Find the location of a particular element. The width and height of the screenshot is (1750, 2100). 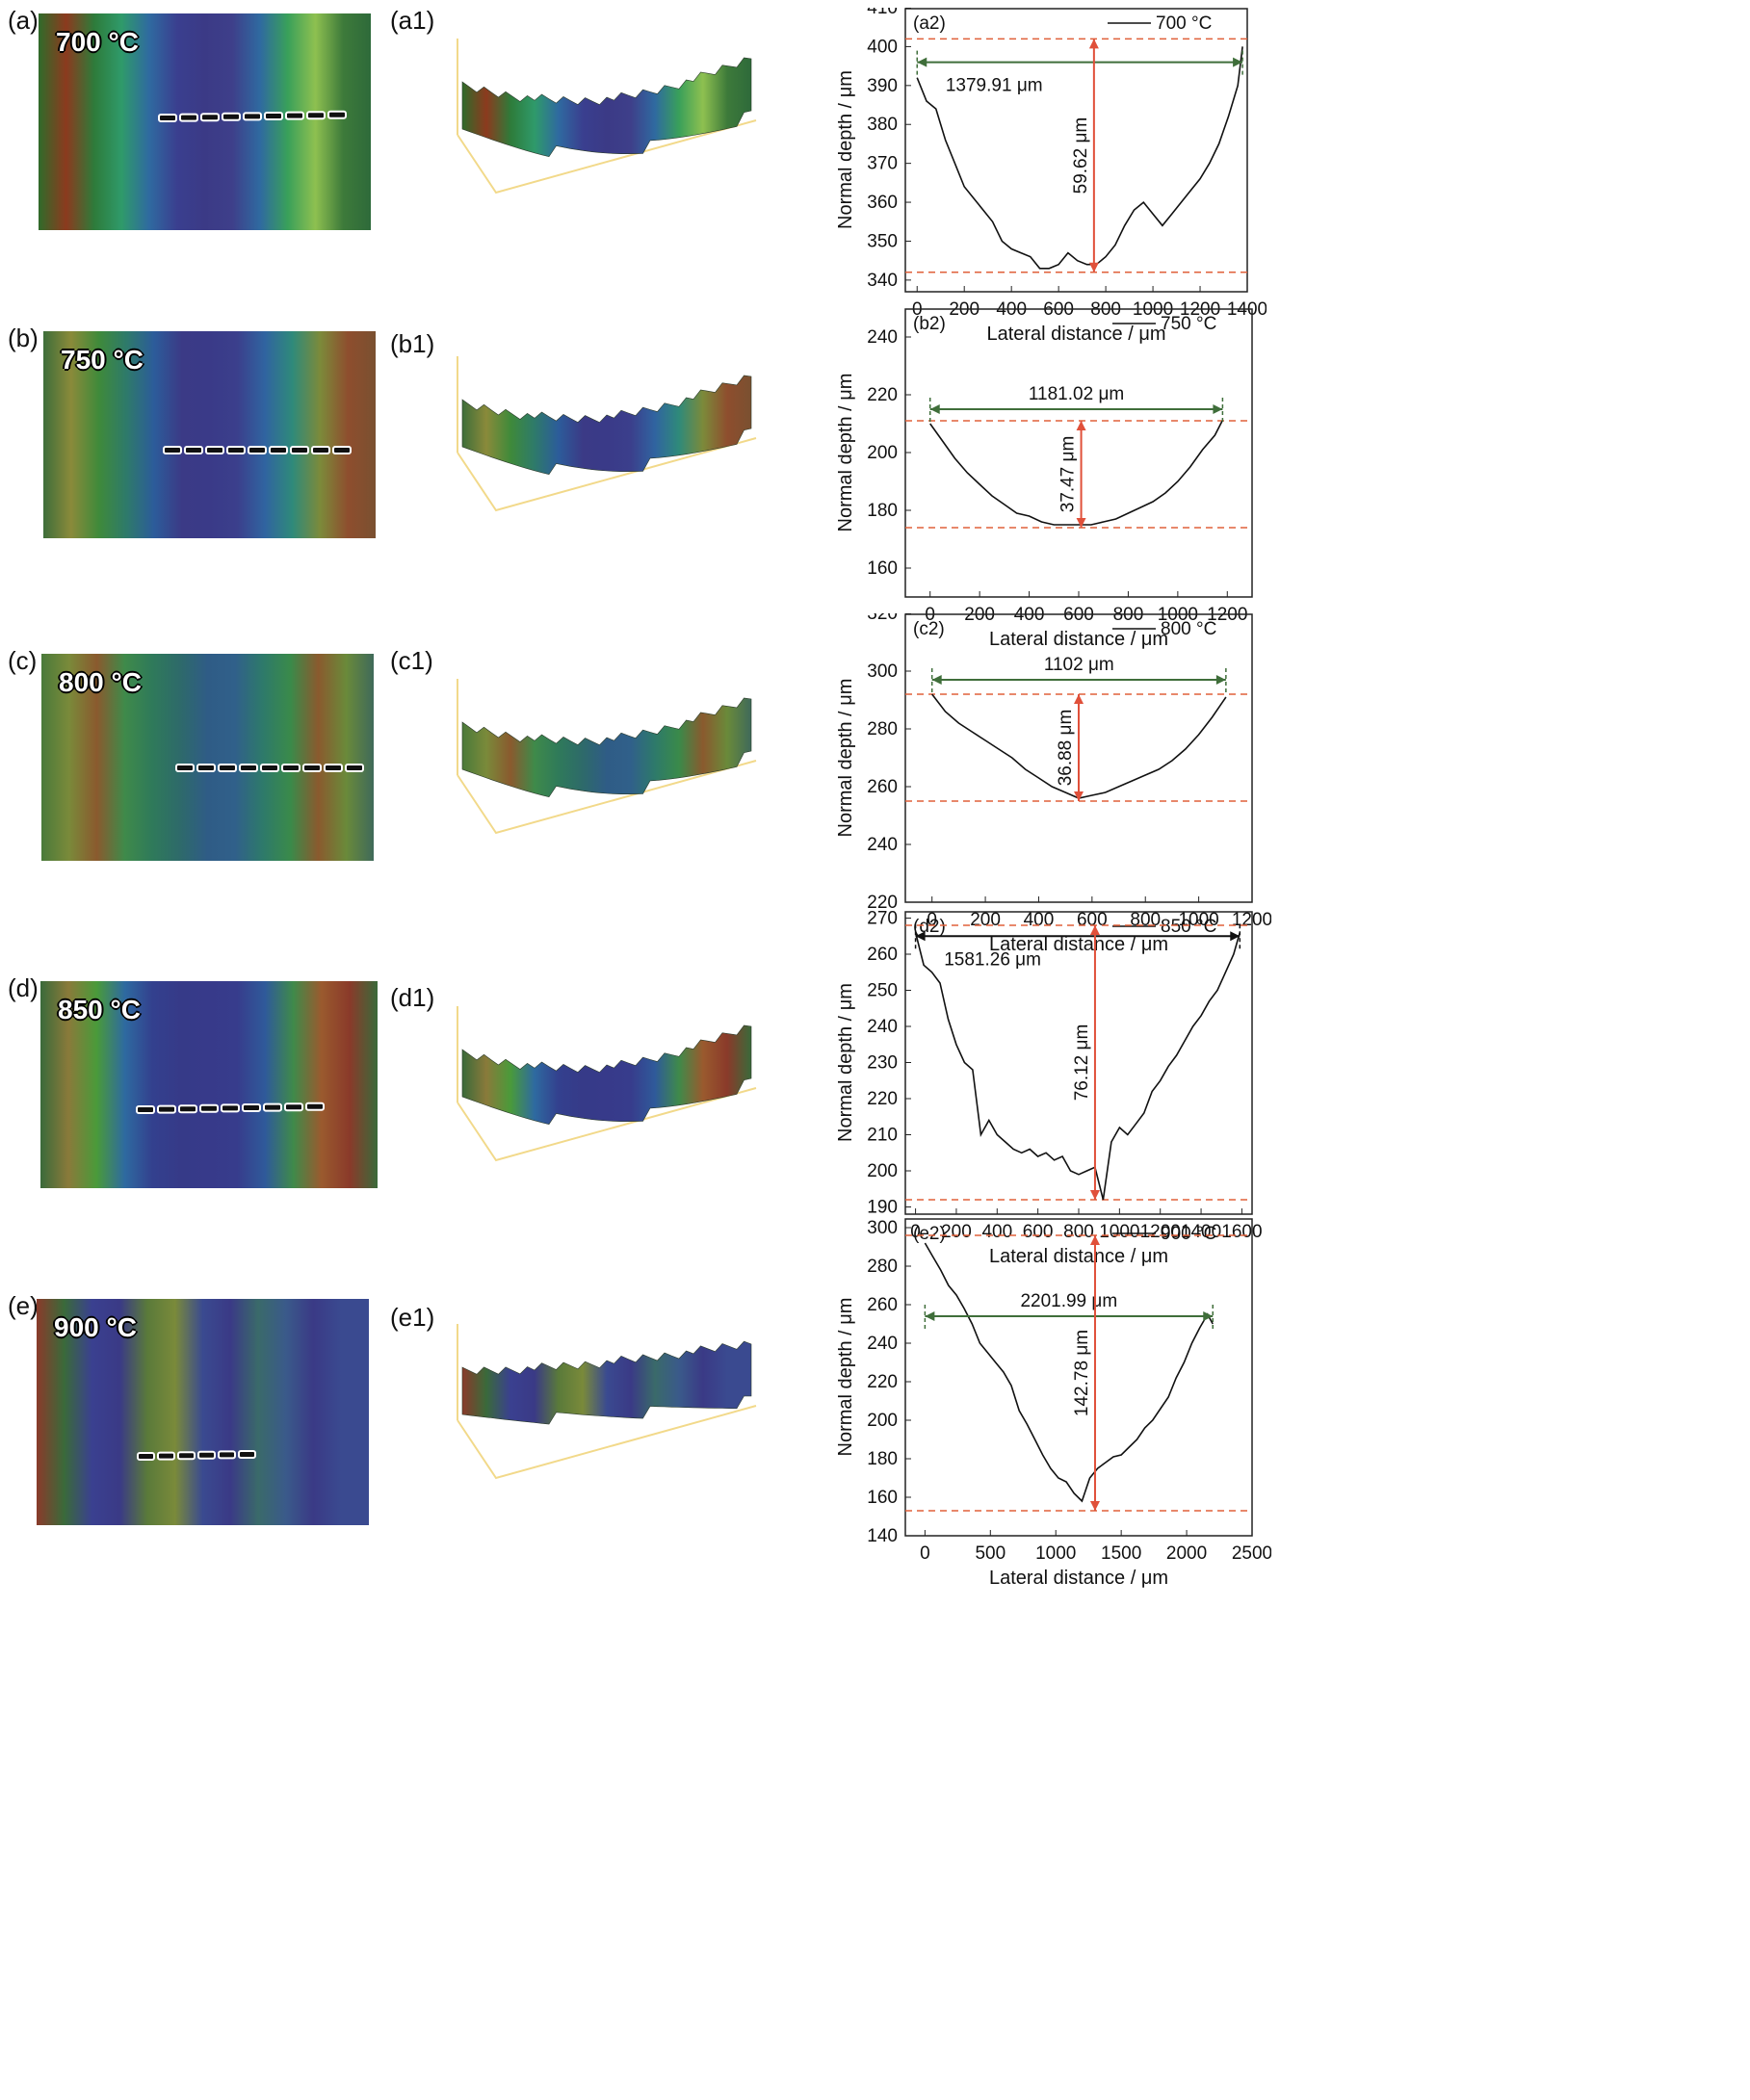

y-tick-label: 210 is located at coordinates (882, 1136).